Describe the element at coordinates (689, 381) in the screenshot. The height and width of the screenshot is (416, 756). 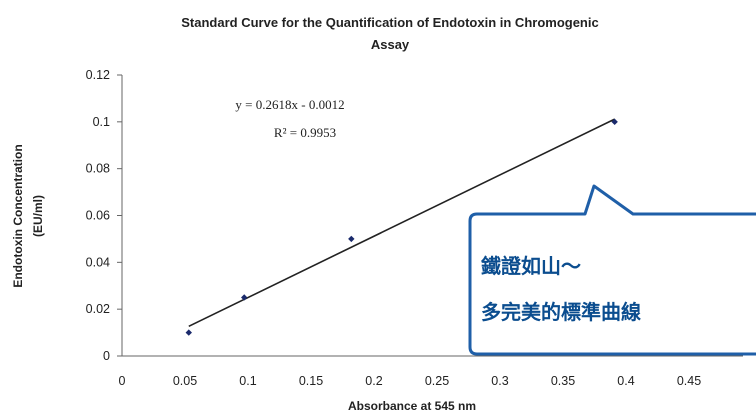
I see `x-tick-label: 0.45` at that location.